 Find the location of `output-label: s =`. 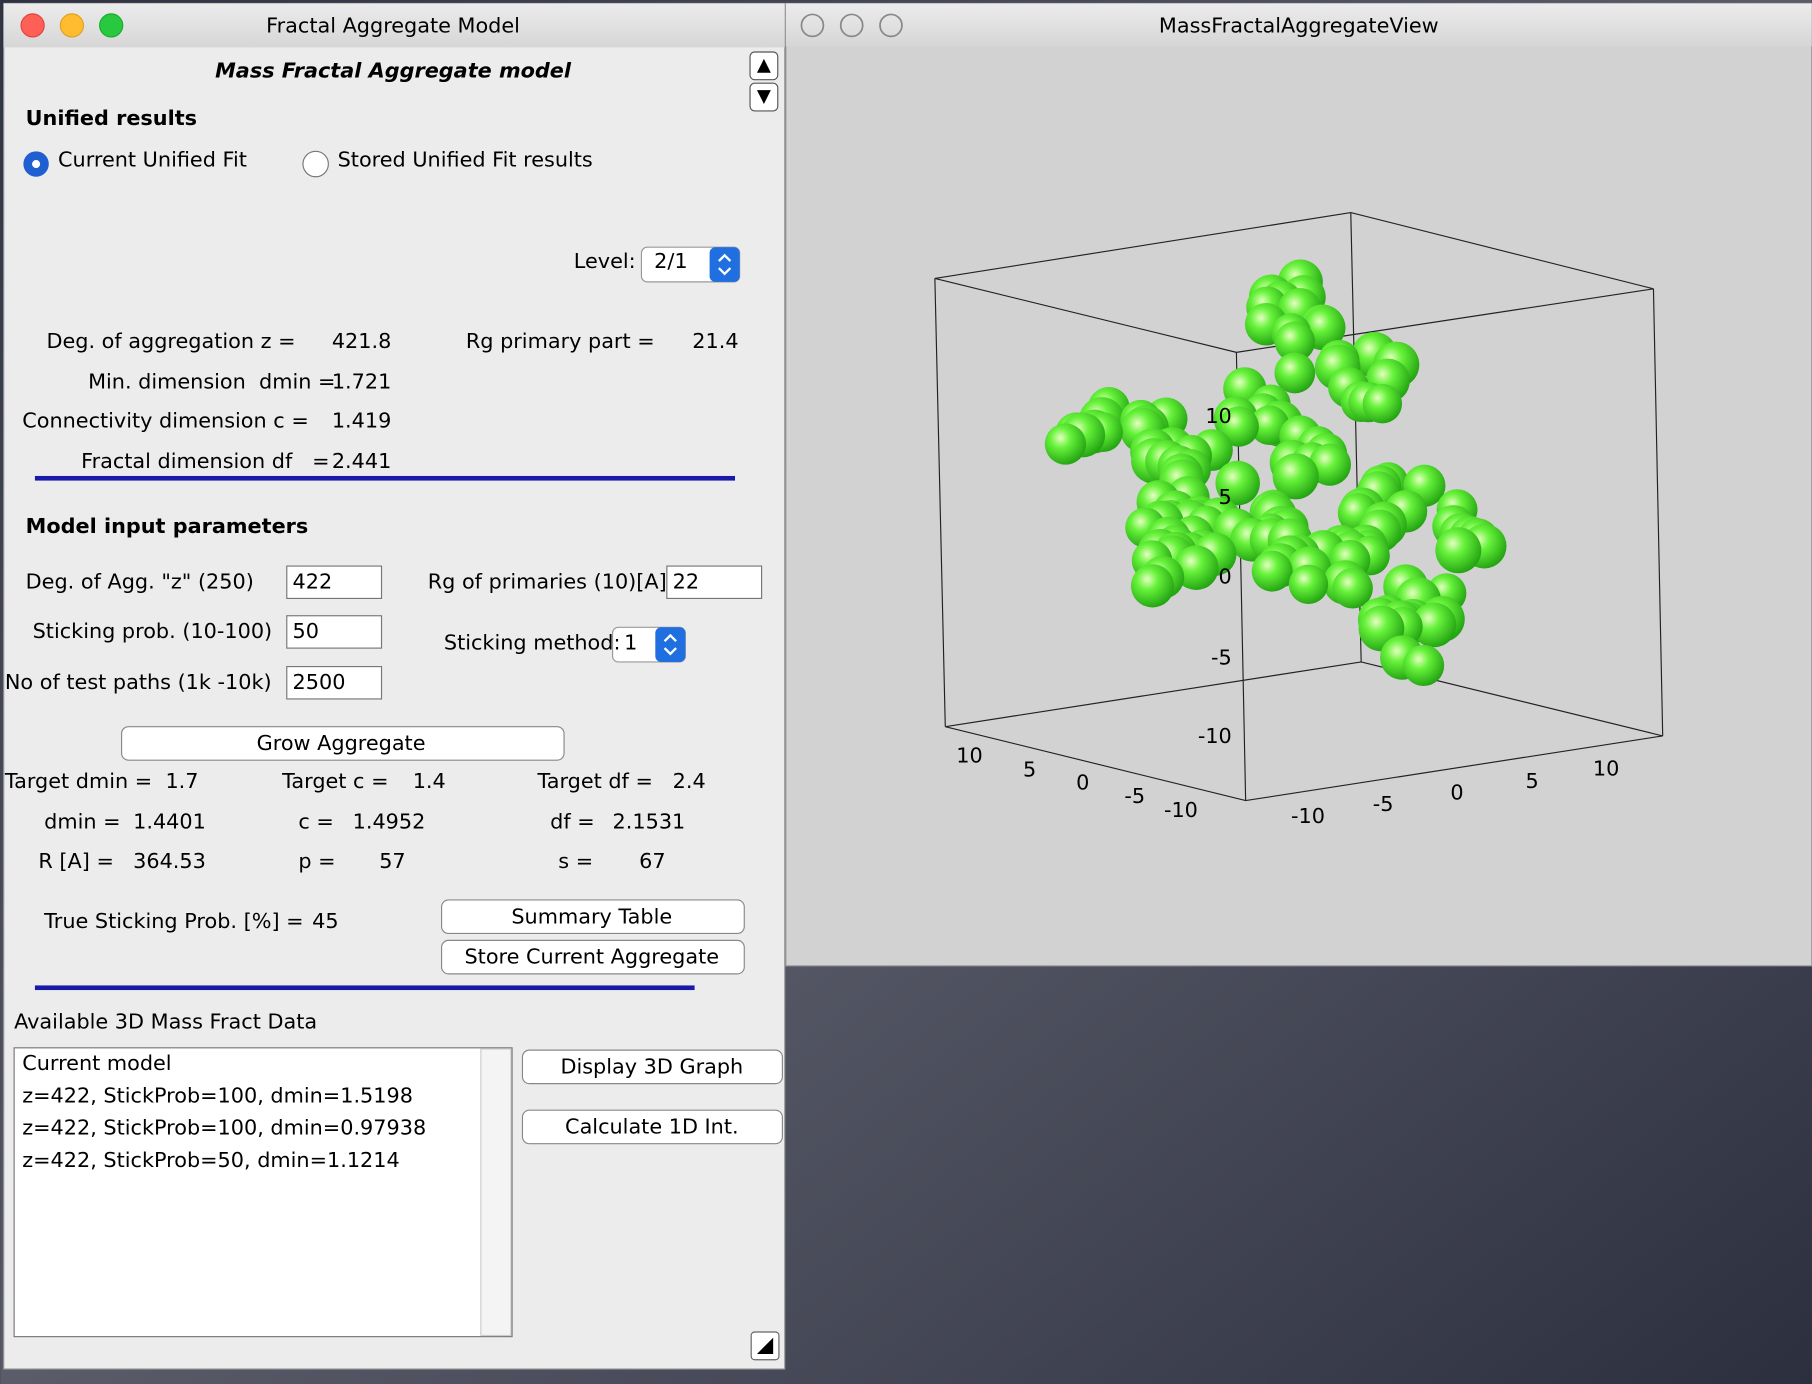

output-label: s = is located at coordinates (575, 861).